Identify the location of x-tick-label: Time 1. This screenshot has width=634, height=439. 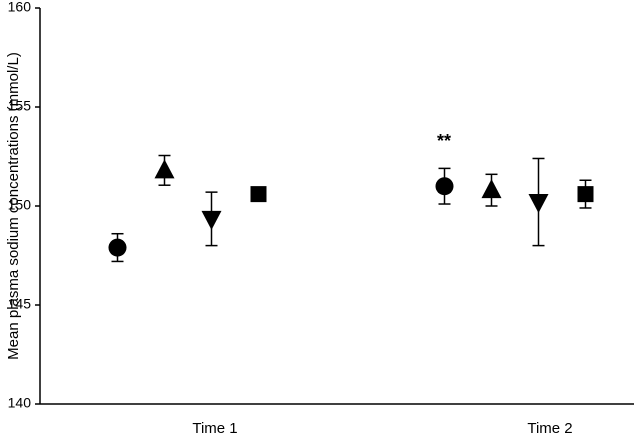
(214, 428).